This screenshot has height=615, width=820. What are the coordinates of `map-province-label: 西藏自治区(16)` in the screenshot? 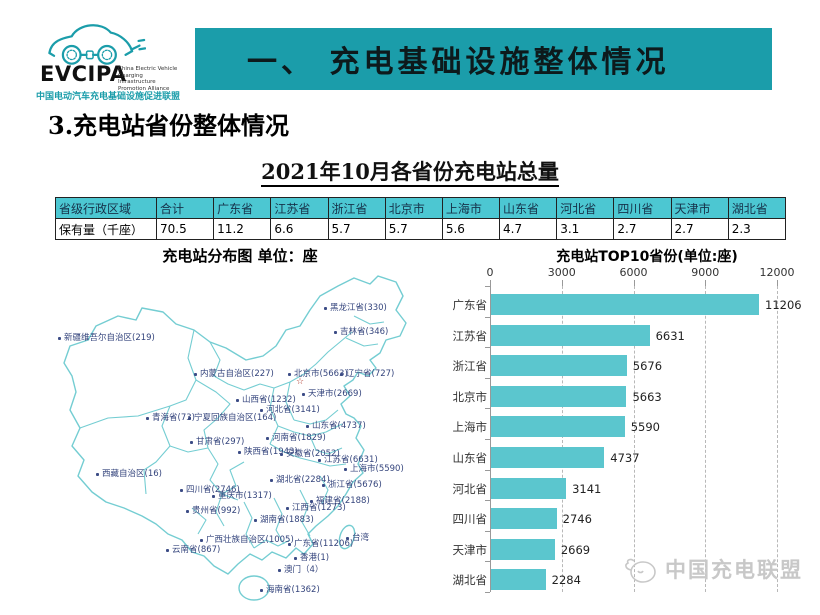 It's located at (132, 474).